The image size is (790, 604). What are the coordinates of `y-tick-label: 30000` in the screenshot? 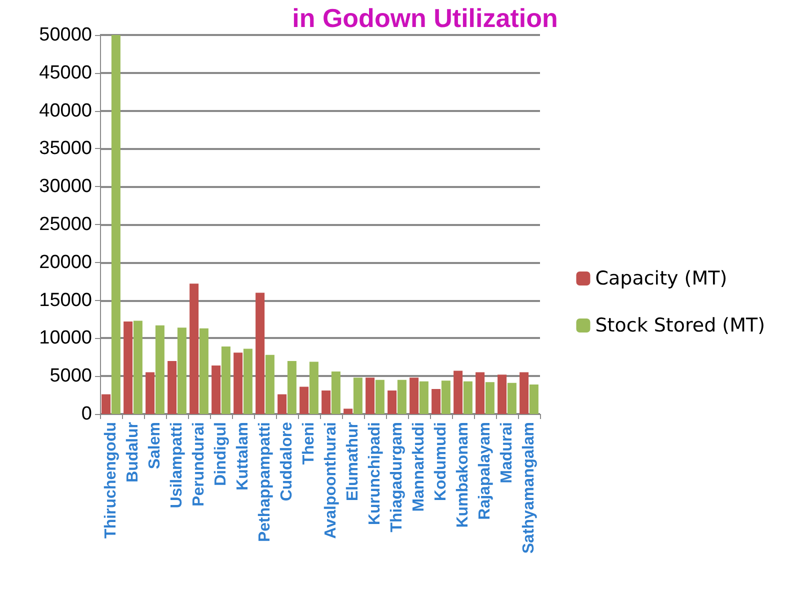 It's located at (65, 187).